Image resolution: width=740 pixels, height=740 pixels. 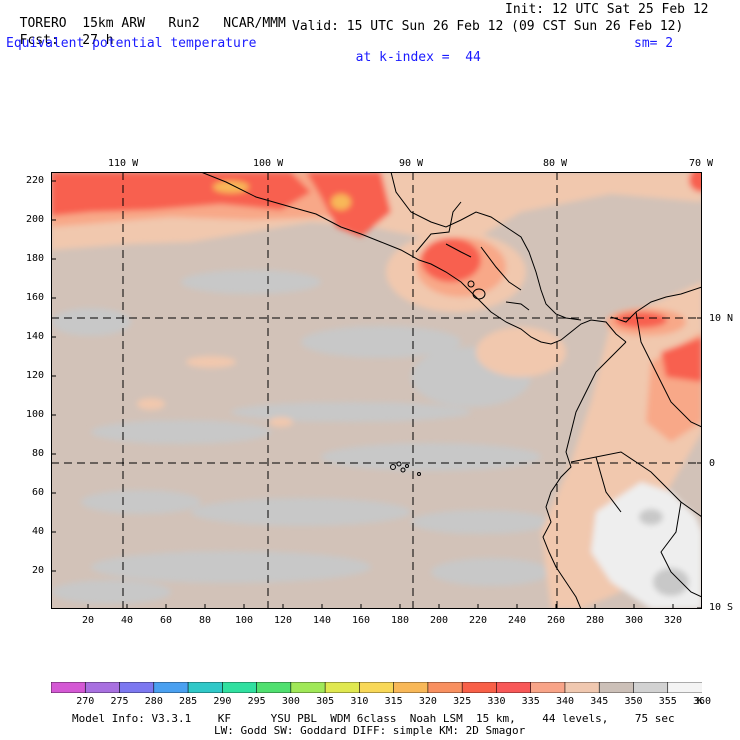 I want to click on left-axis-label: 100, so click(x=35, y=414).